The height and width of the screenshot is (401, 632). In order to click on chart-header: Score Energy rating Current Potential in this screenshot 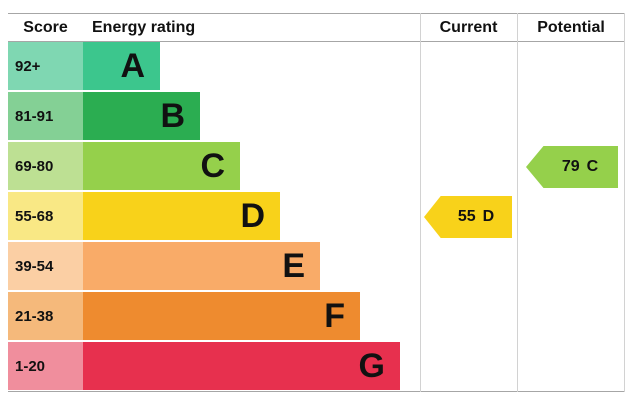, I will do `click(316, 27)`.